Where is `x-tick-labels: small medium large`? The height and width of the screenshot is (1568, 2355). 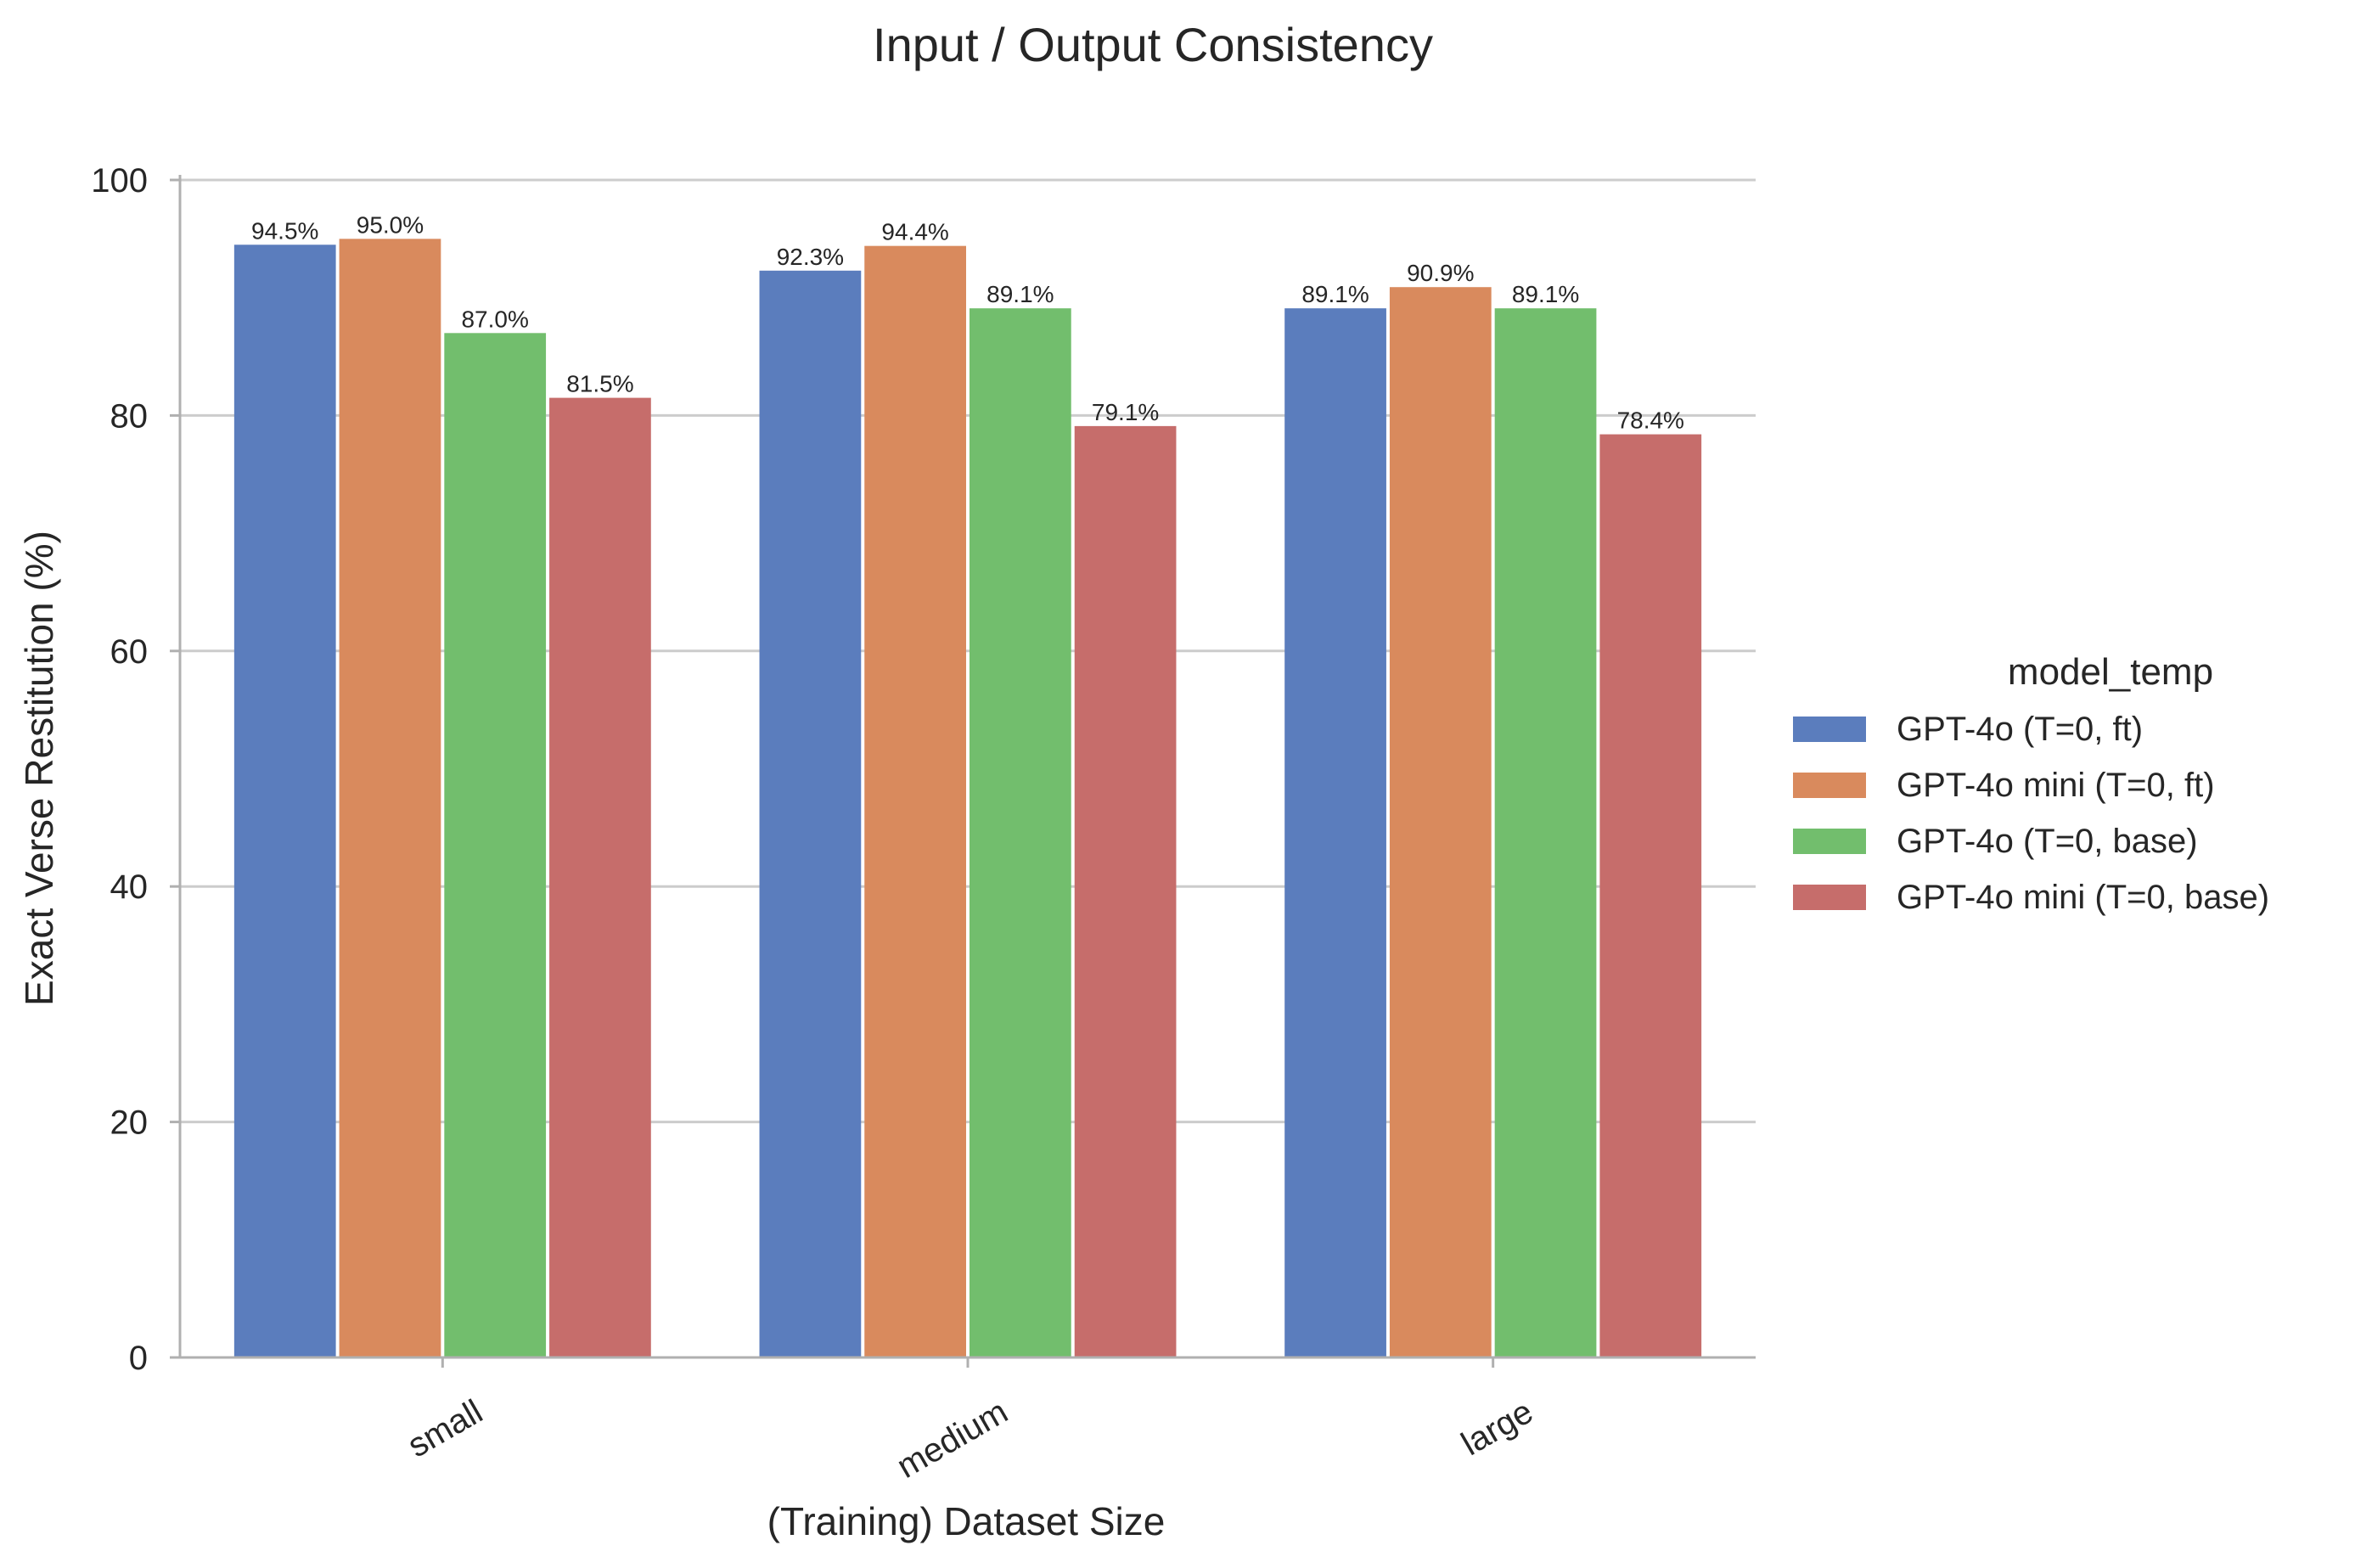 x-tick-labels: small medium large is located at coordinates (970, 1421).